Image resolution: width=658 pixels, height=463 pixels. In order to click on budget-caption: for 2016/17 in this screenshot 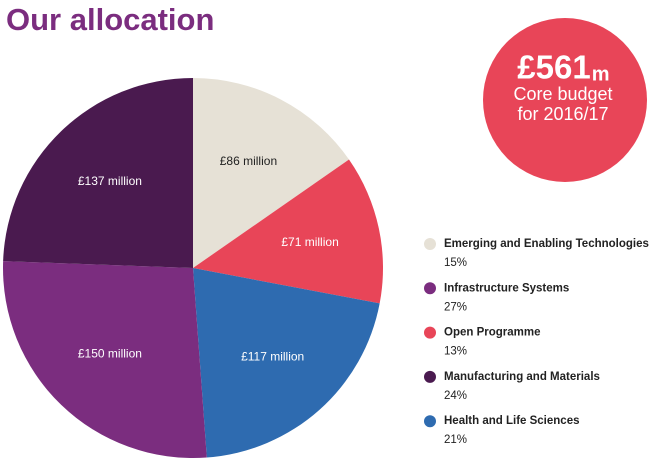, I will do `click(562, 114)`.